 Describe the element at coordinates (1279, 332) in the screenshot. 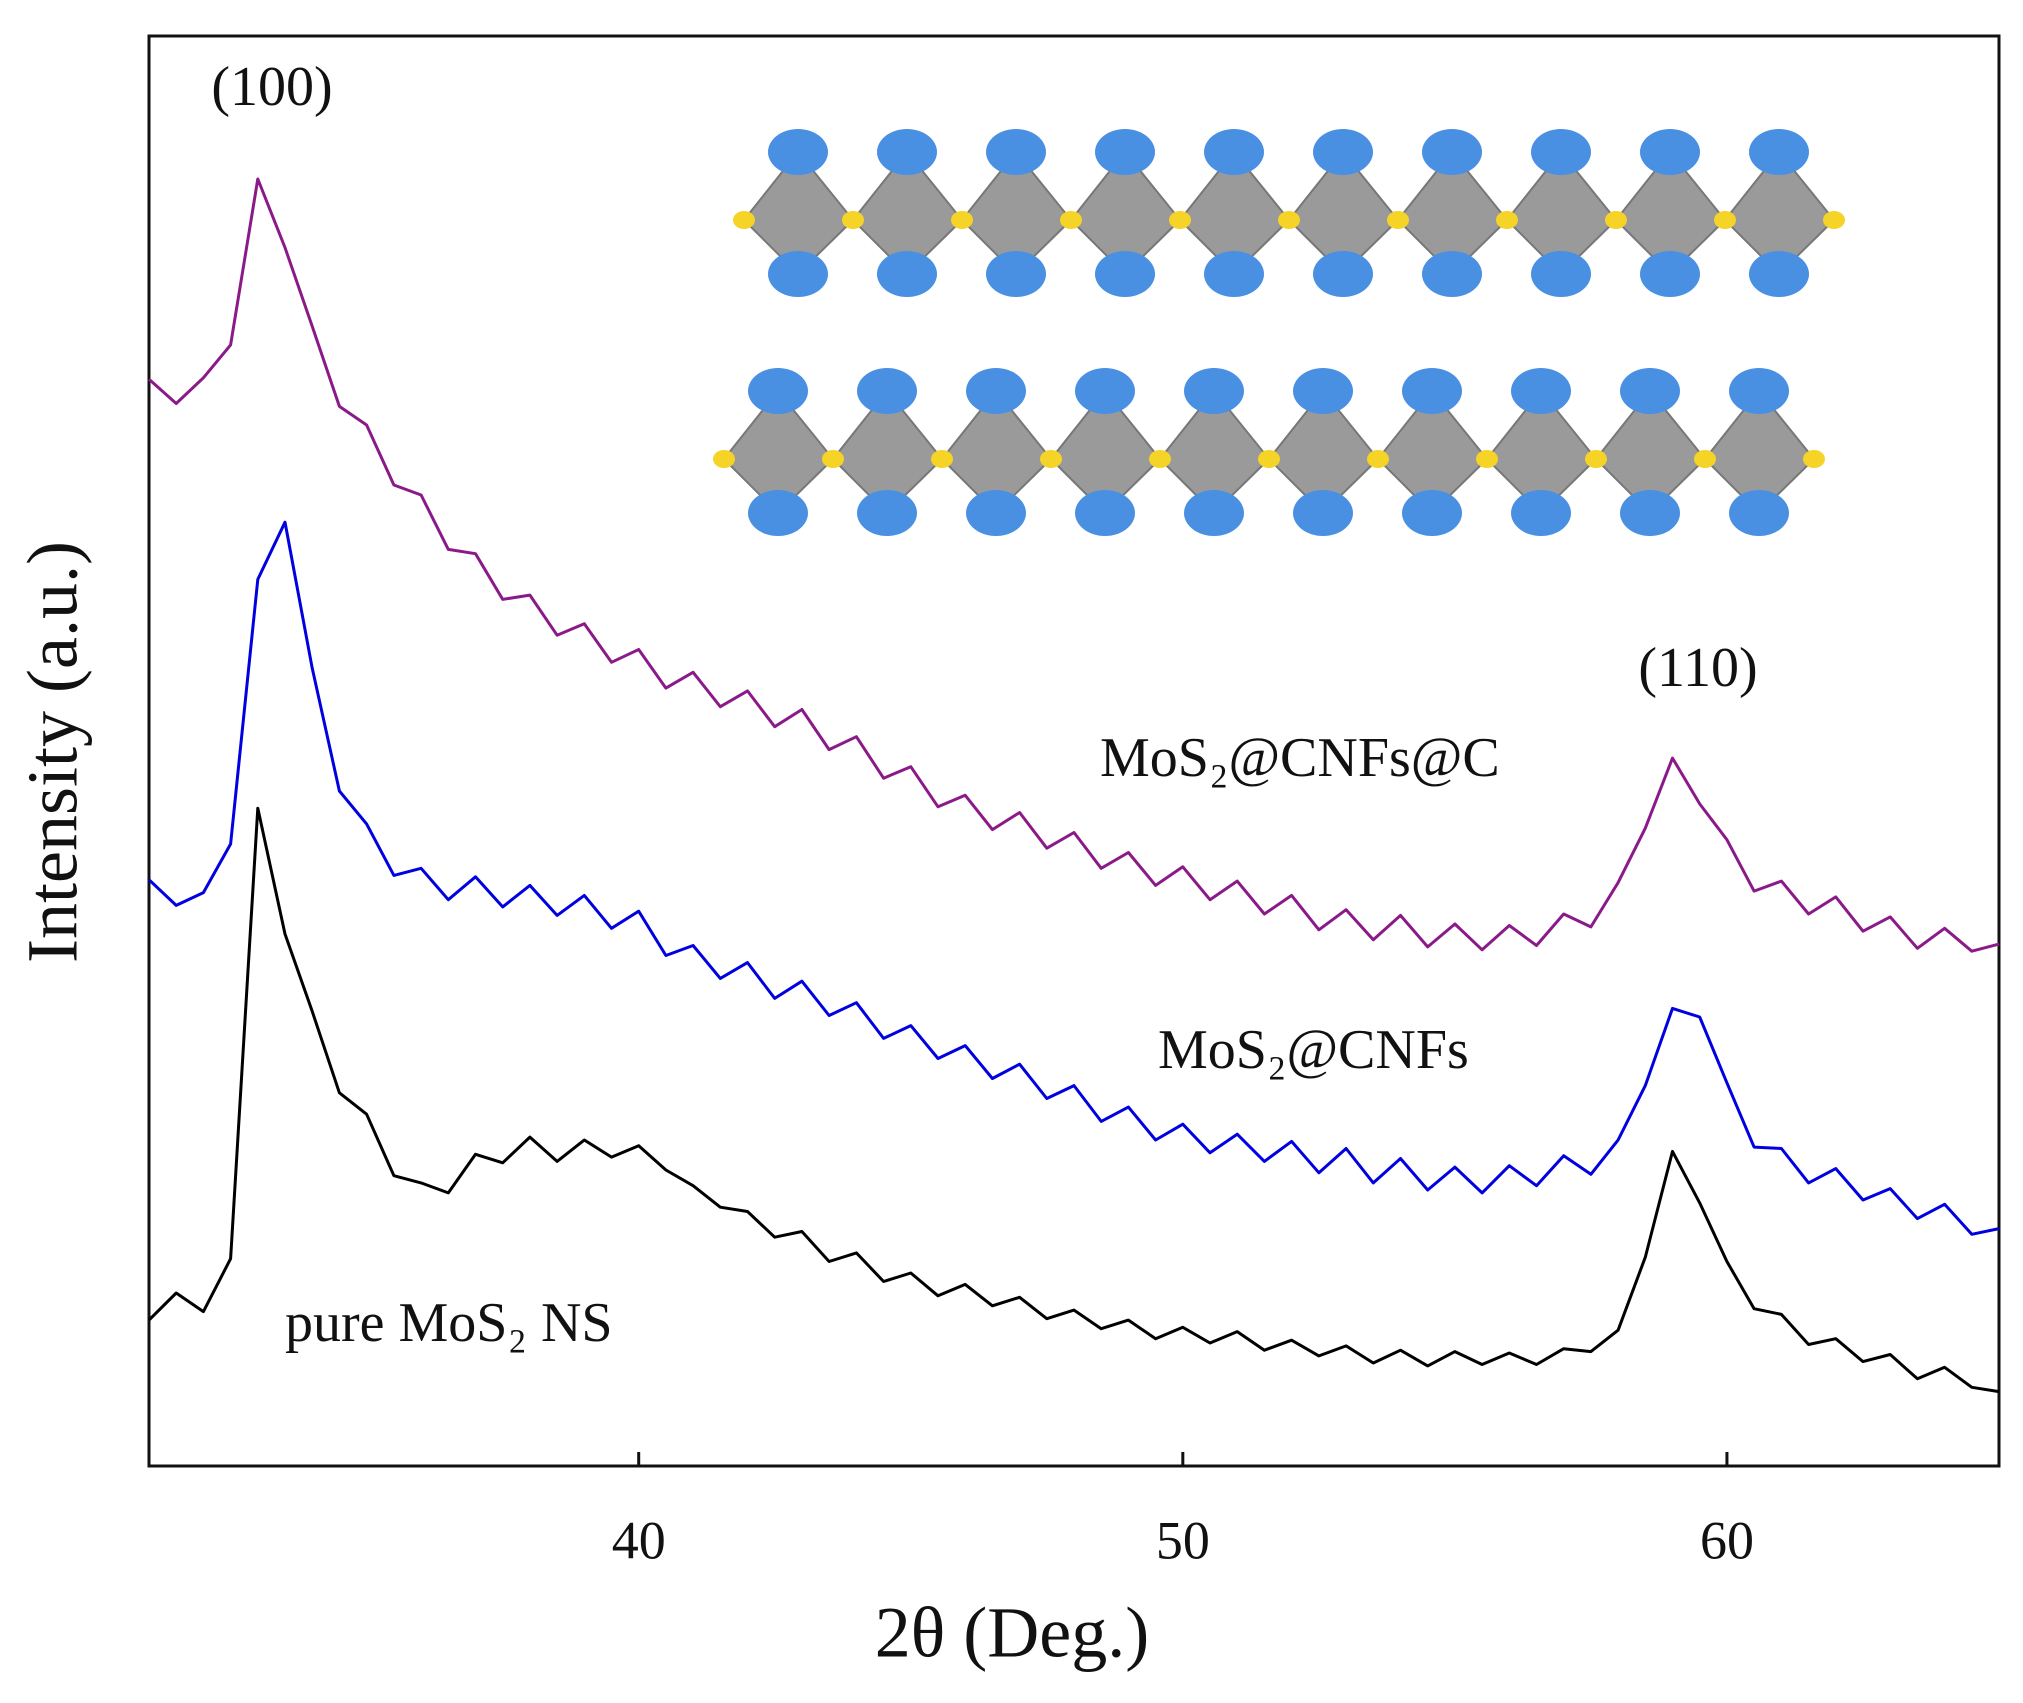

I see `crystal-structure-inset` at that location.